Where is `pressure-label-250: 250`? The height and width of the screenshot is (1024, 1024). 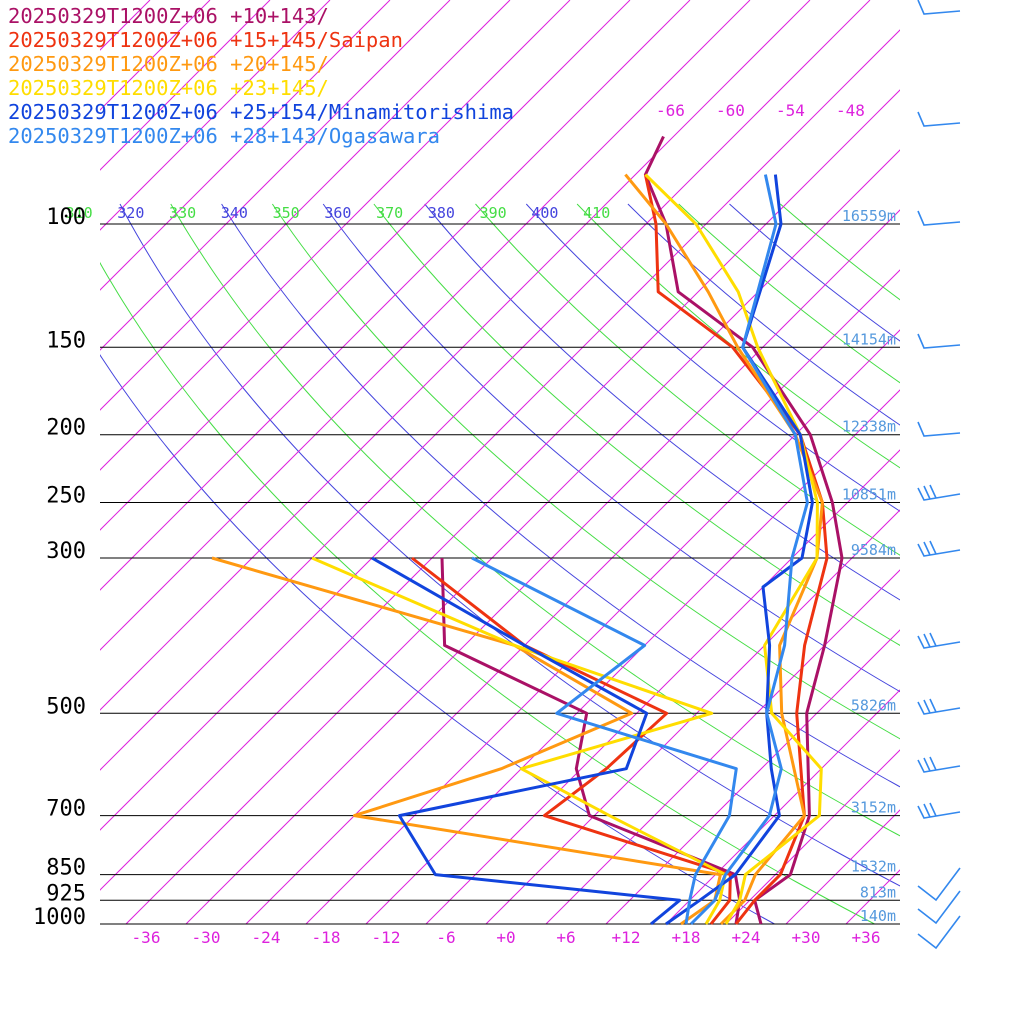 pressure-label-250: 250 is located at coordinates (66, 496).